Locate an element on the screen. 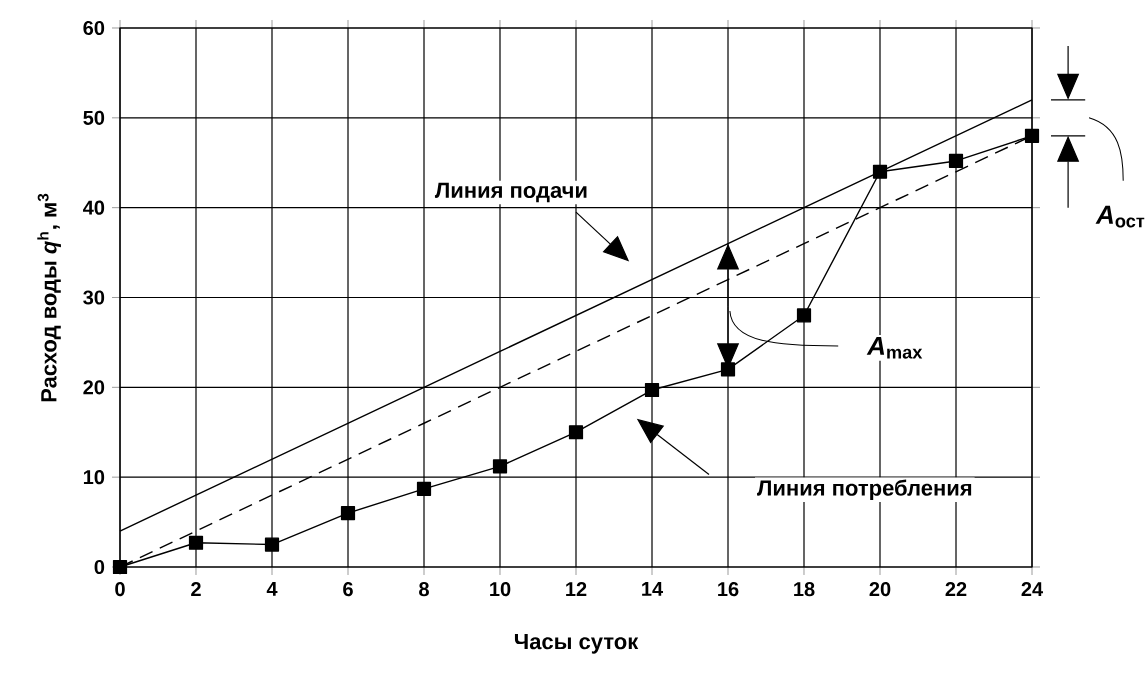 The height and width of the screenshot is (683, 1147). y-tick-label: 10 is located at coordinates (94, 477).